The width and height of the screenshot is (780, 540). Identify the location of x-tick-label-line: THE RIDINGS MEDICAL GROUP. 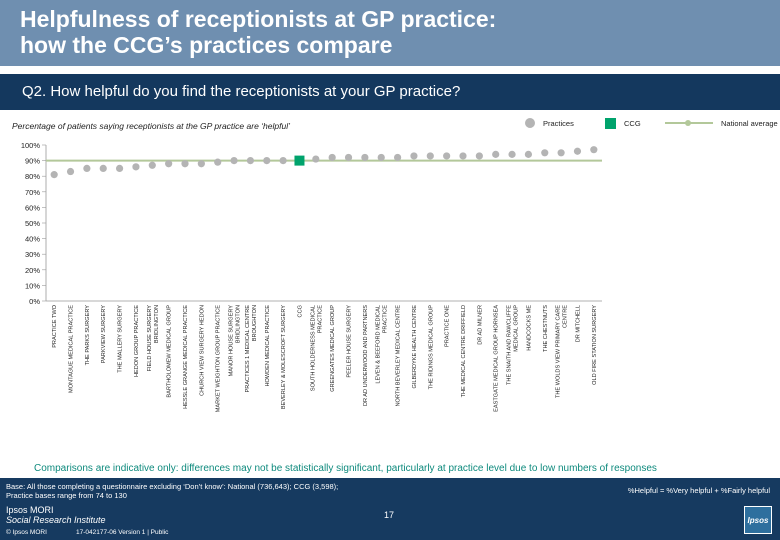
(431, 347).